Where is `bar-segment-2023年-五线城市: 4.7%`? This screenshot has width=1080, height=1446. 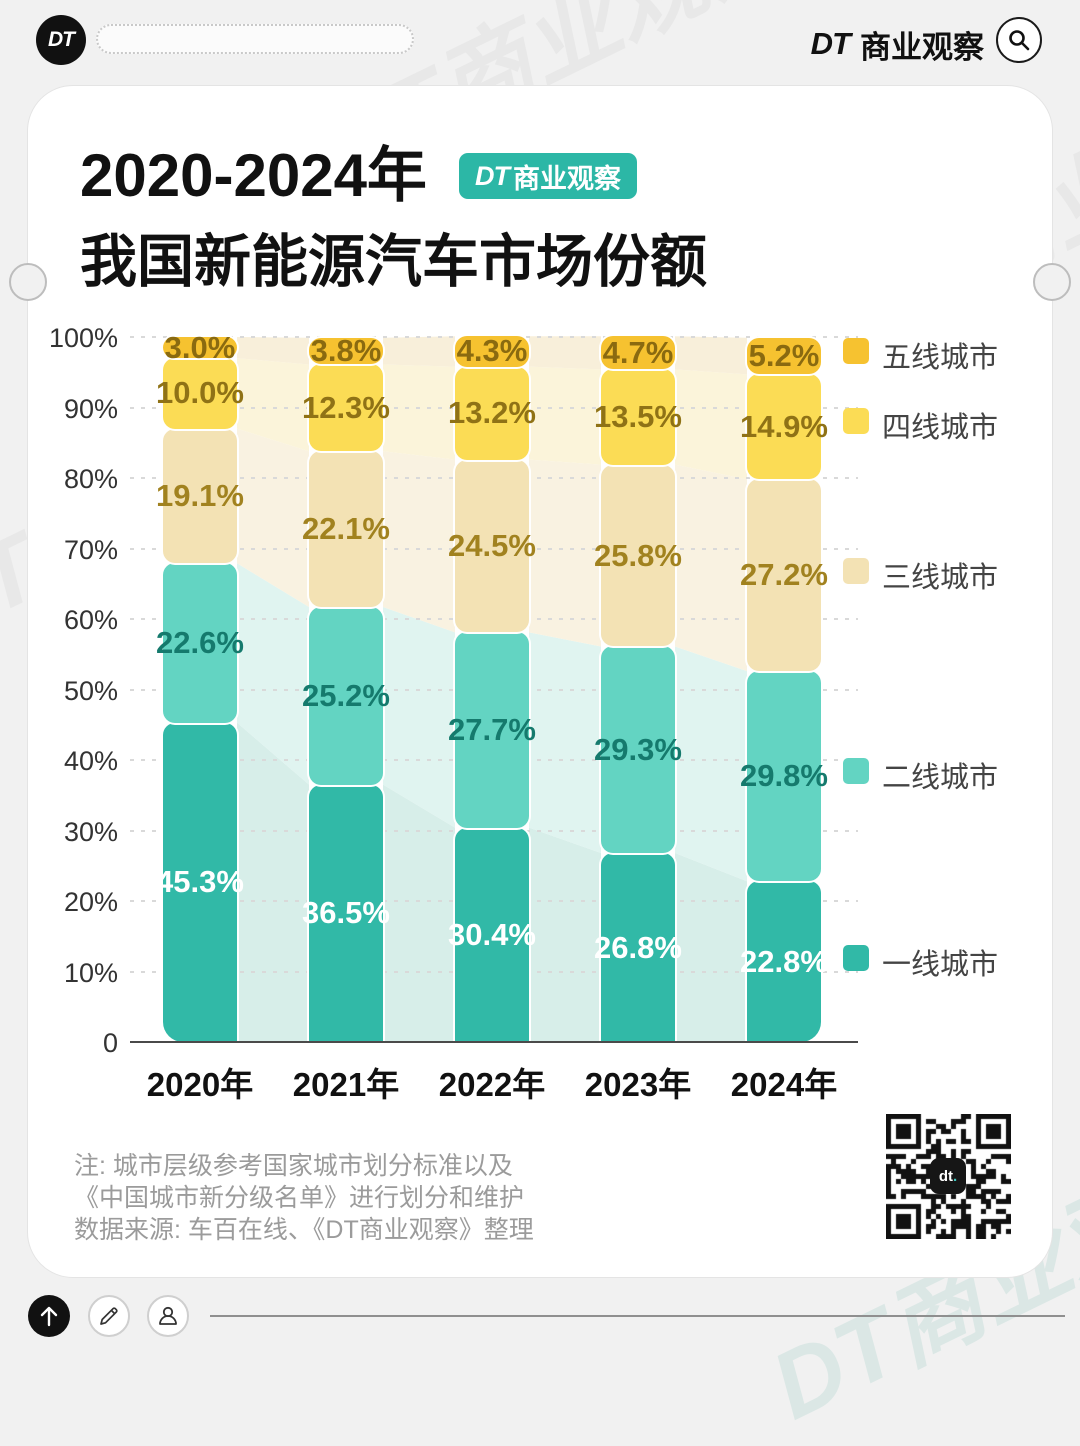
bar-segment-2023年-五线城市: 4.7% is located at coordinates (638, 352).